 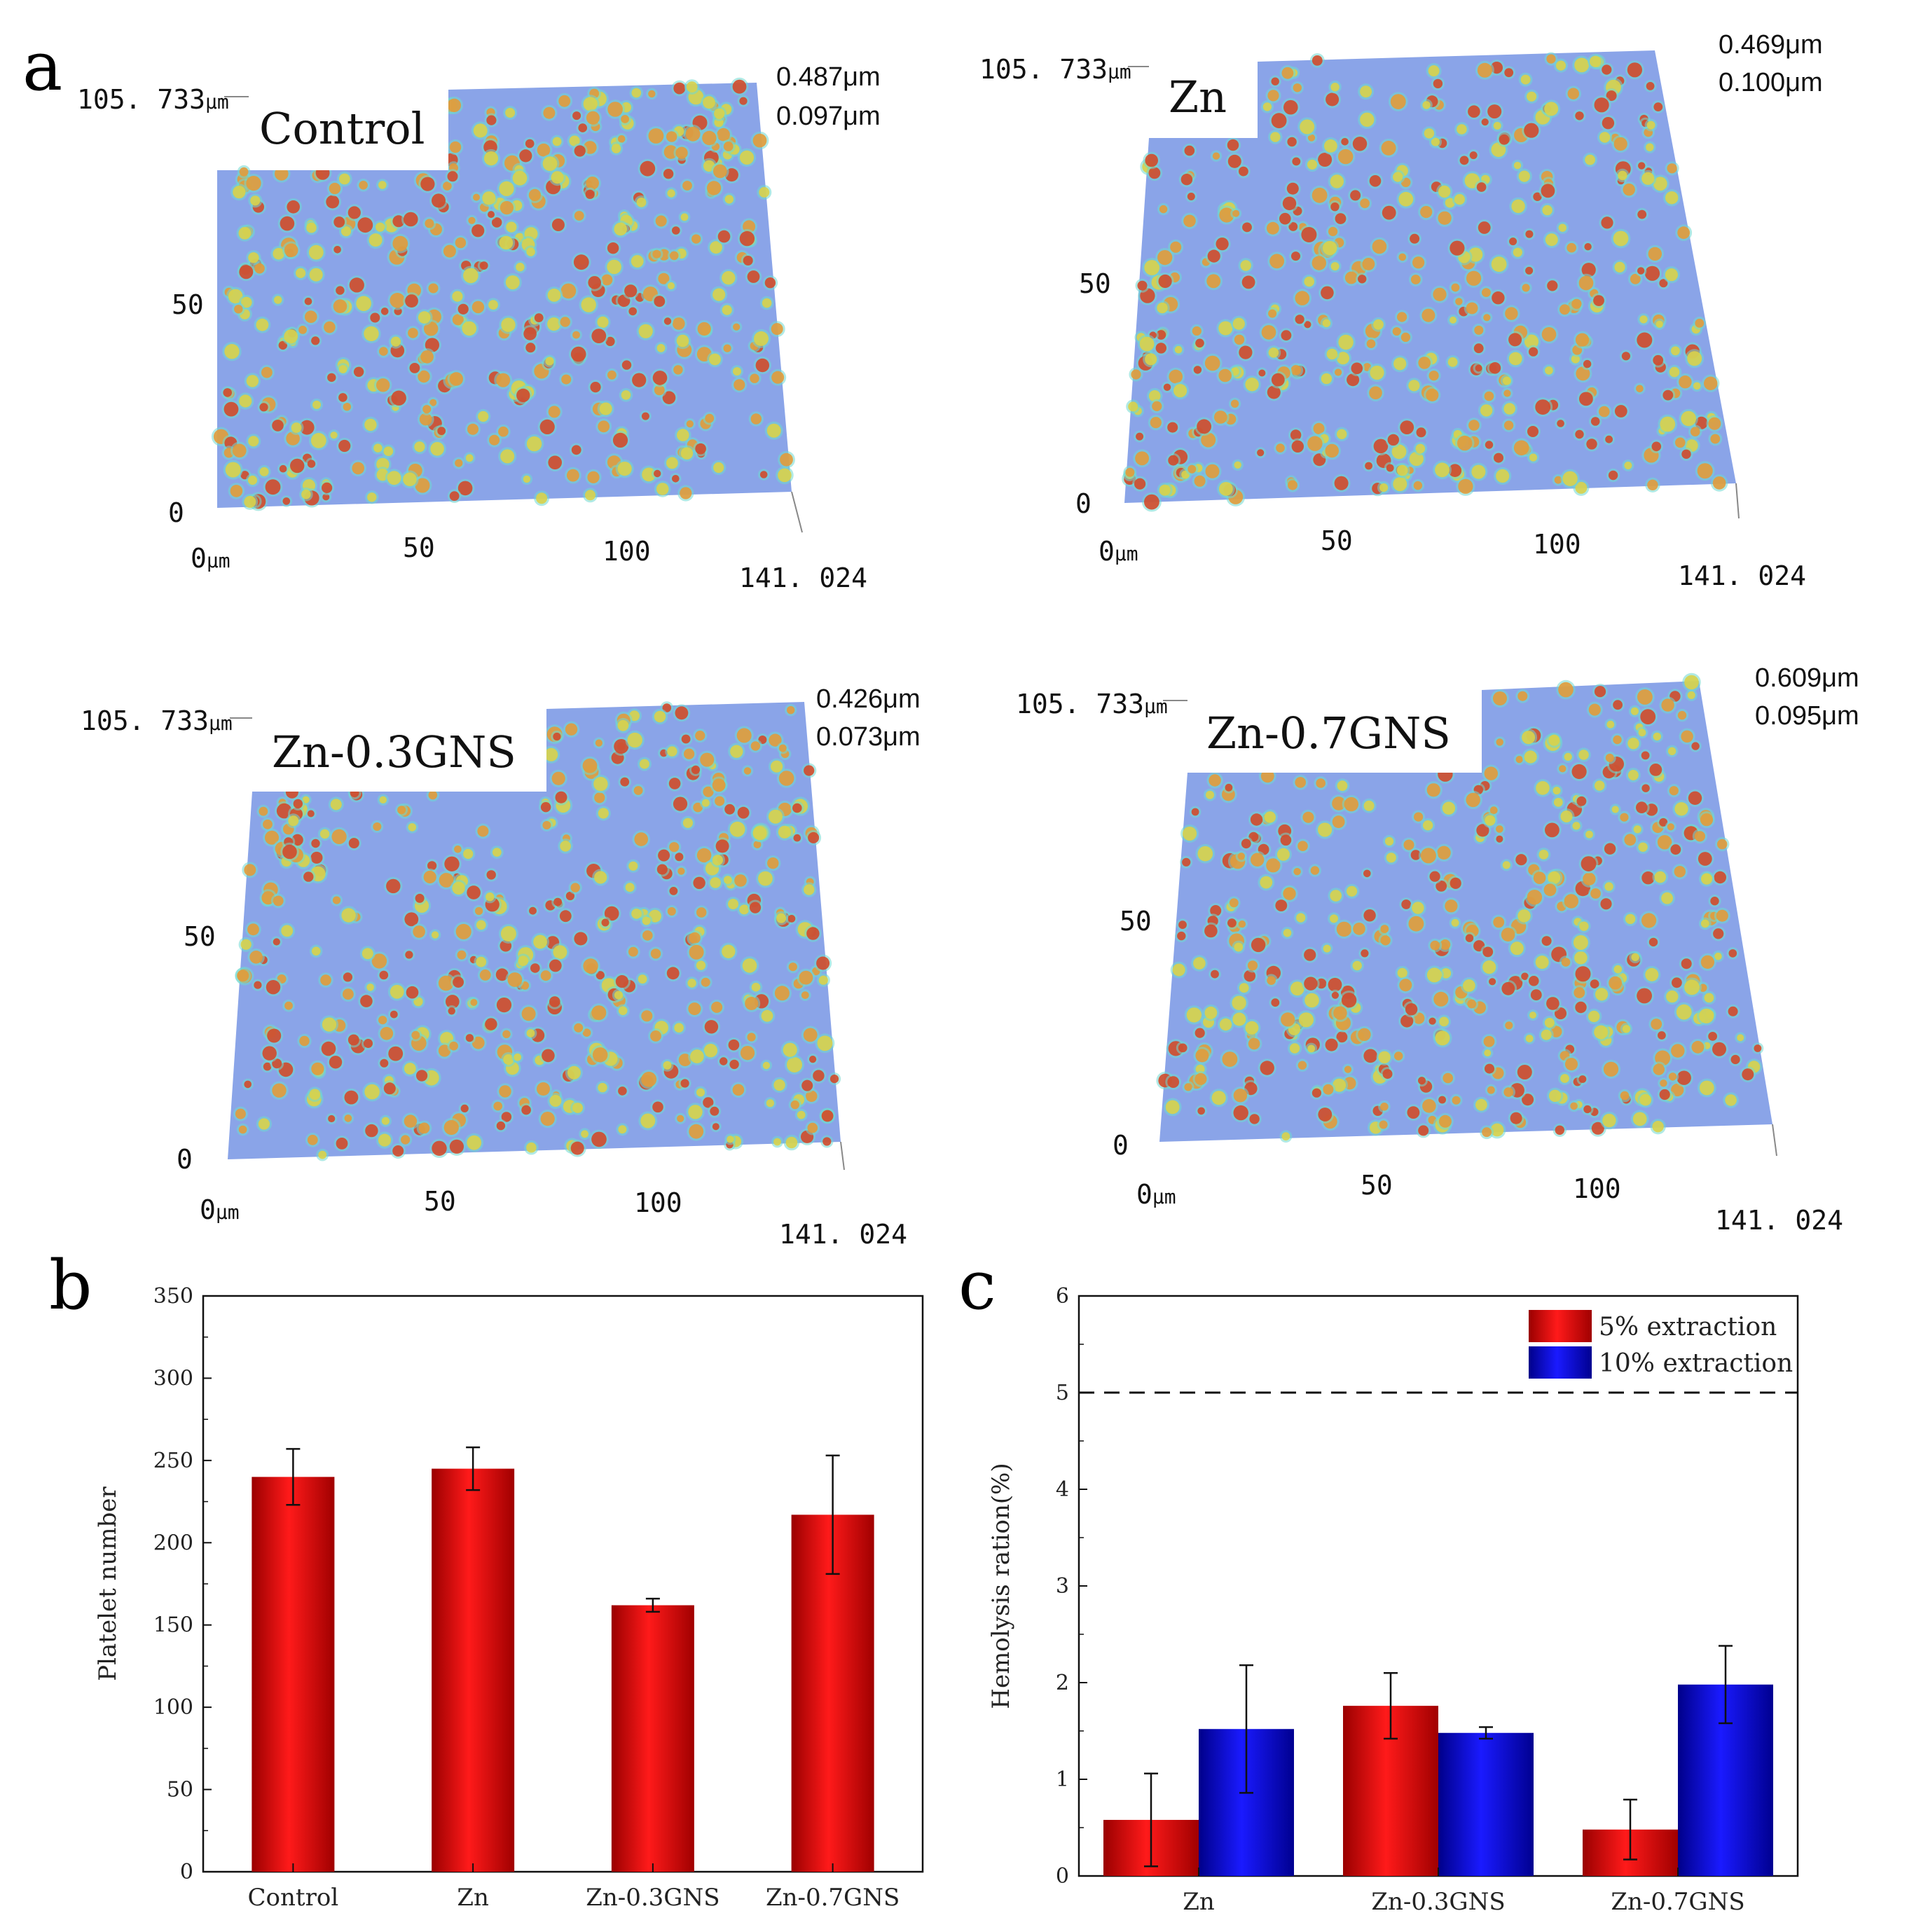 What do you see at coordinates (394, 752) in the screenshot?
I see `afm-sample-label: Zn-0.3GNS` at bounding box center [394, 752].